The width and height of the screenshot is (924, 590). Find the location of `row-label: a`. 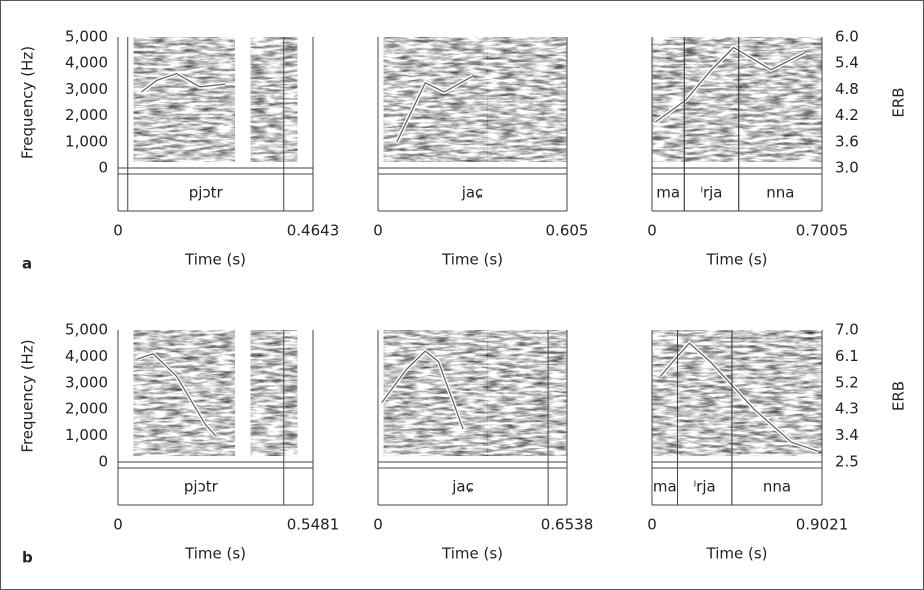

row-label: a is located at coordinates (27, 264).